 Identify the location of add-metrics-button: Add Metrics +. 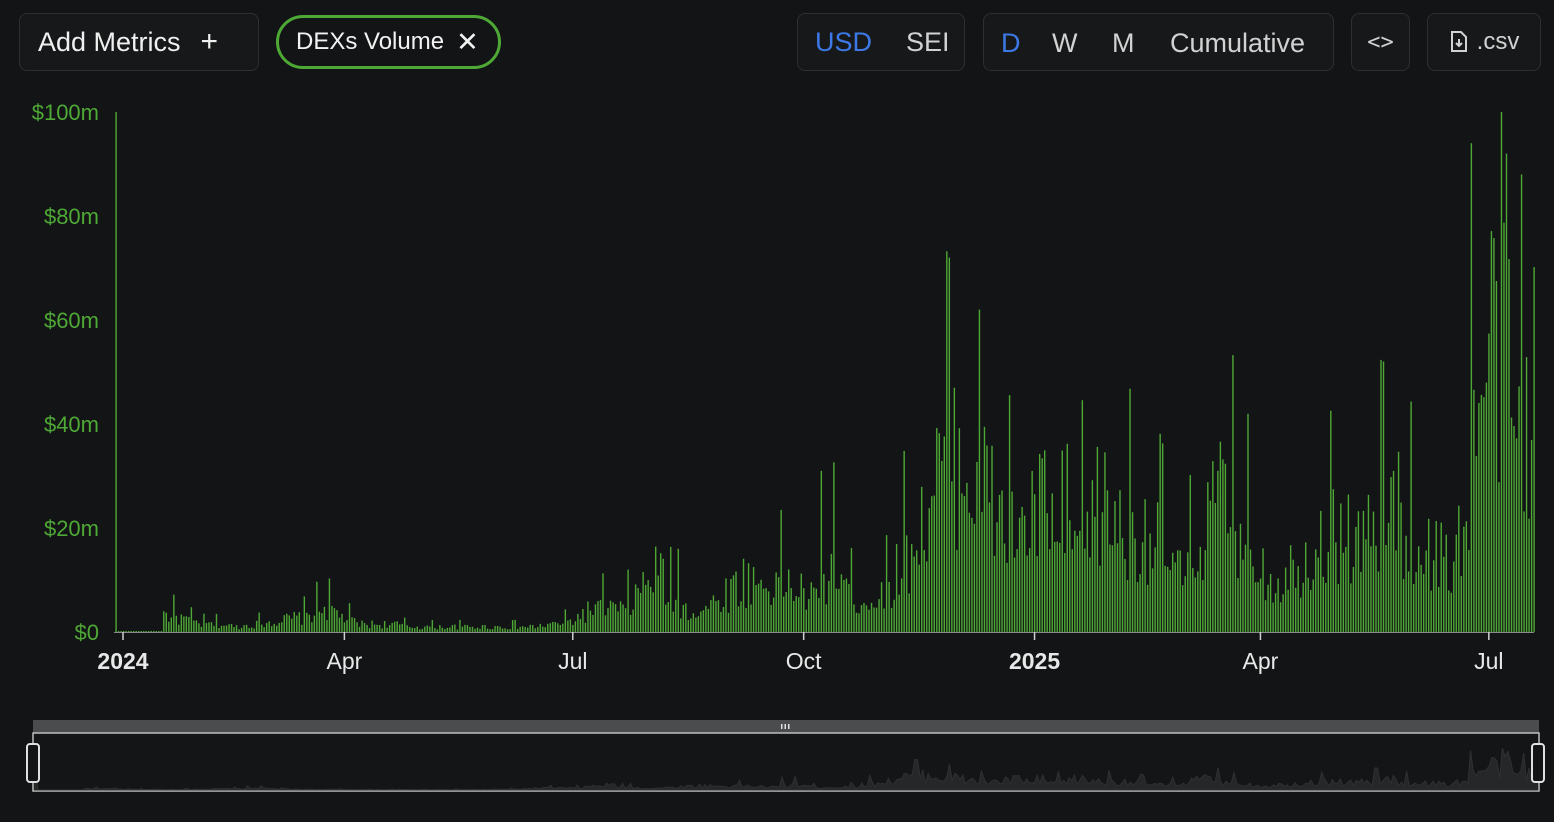
(139, 42).